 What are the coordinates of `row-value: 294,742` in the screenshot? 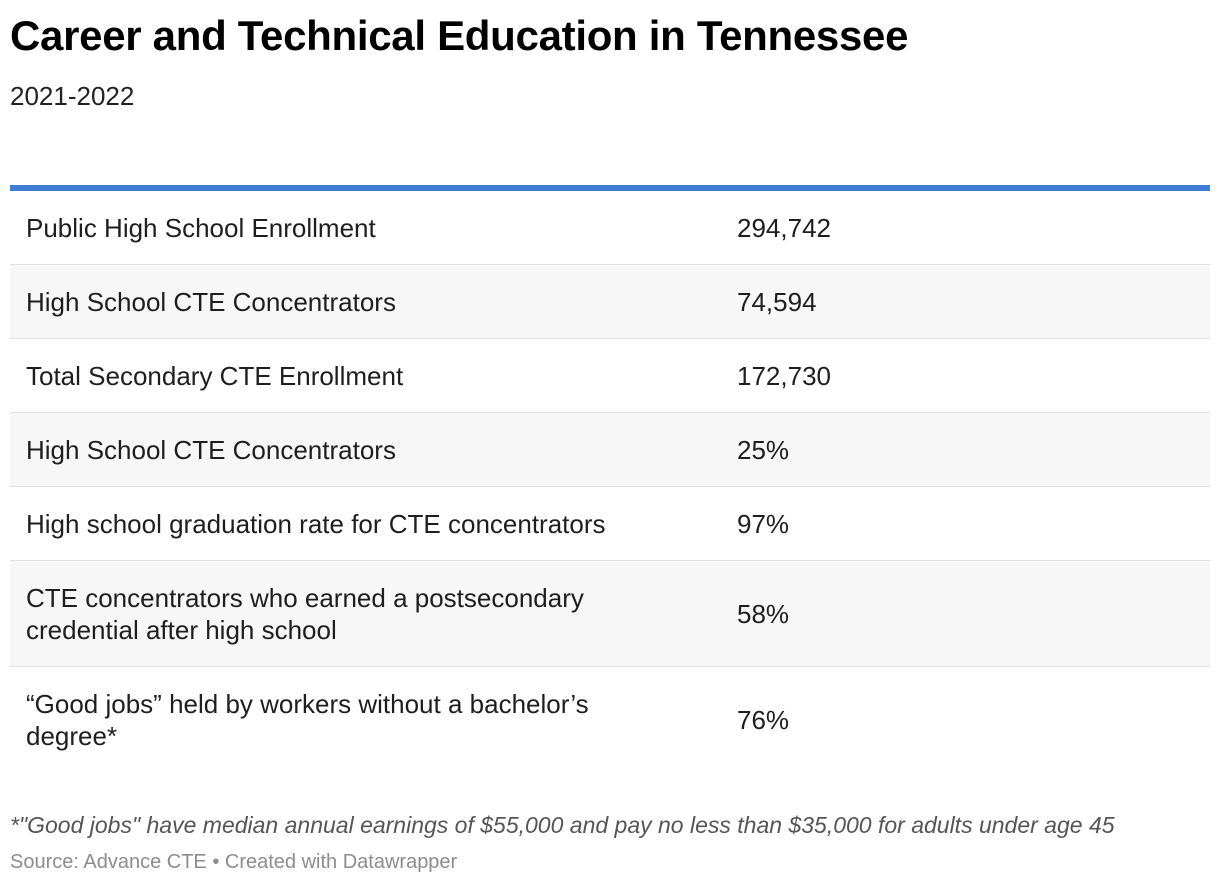 It's located at (784, 227).